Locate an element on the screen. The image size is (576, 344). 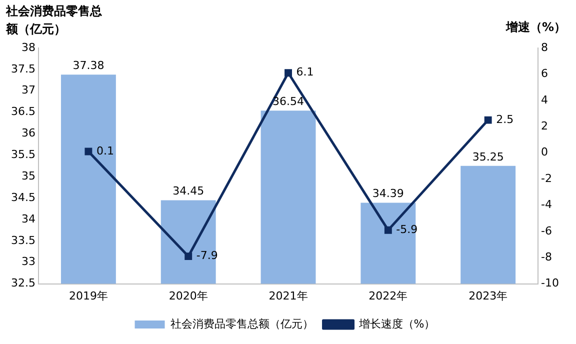
y2-tick-label: 8 is located at coordinates (544, 47).